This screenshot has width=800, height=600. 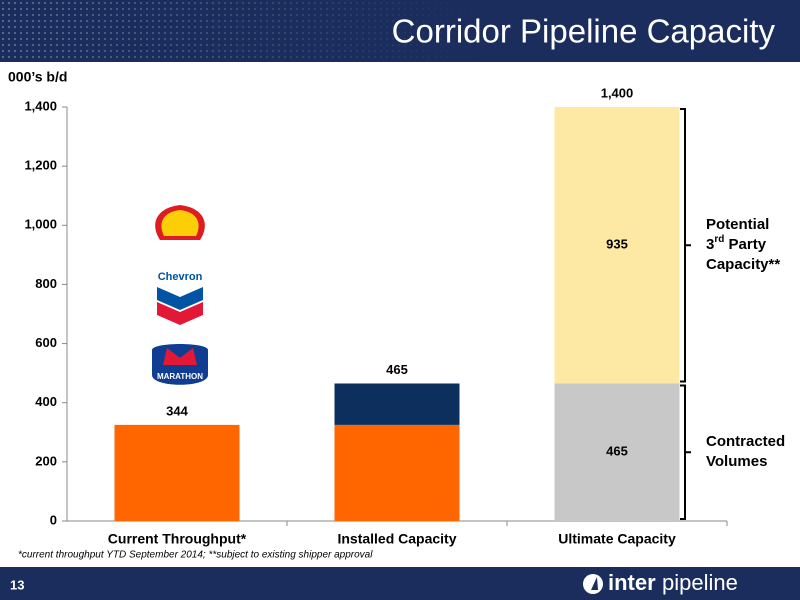 I want to click on x-tick-label: Current Throughput*, so click(x=177, y=539).